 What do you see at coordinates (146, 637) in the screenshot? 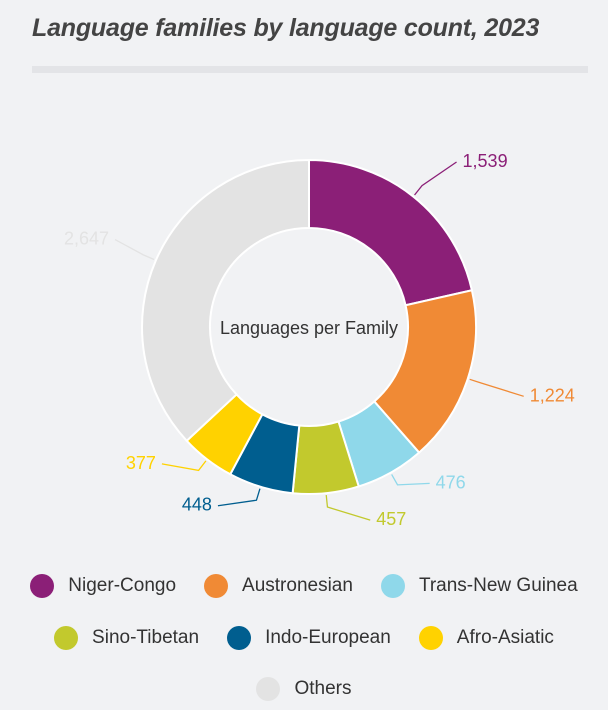
I see `legend-label: Sino-Tibetan` at bounding box center [146, 637].